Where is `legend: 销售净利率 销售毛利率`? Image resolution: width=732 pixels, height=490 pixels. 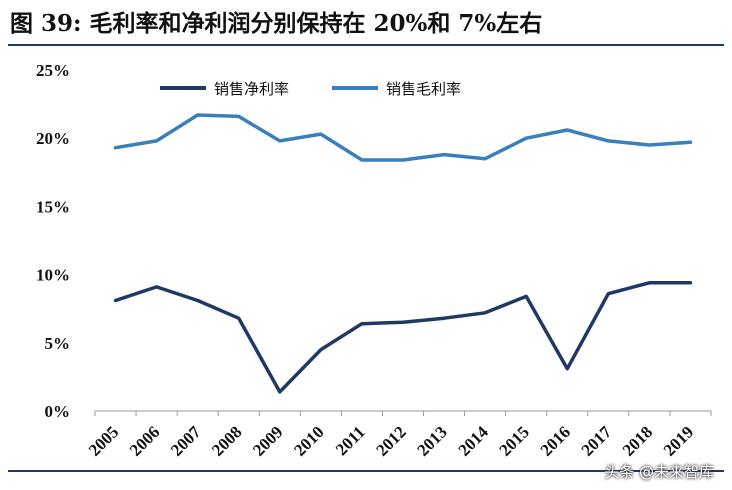 legend: 销售净利率 销售毛利率 is located at coordinates (310, 89).